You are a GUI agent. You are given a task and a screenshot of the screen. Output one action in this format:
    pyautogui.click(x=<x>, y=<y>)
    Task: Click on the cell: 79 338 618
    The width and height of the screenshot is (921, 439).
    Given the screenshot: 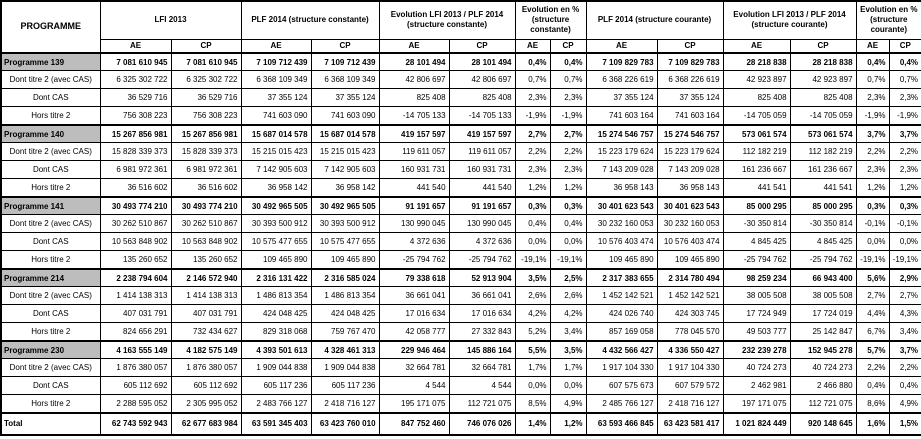 What is the action you would take?
    pyautogui.click(x=414, y=277)
    